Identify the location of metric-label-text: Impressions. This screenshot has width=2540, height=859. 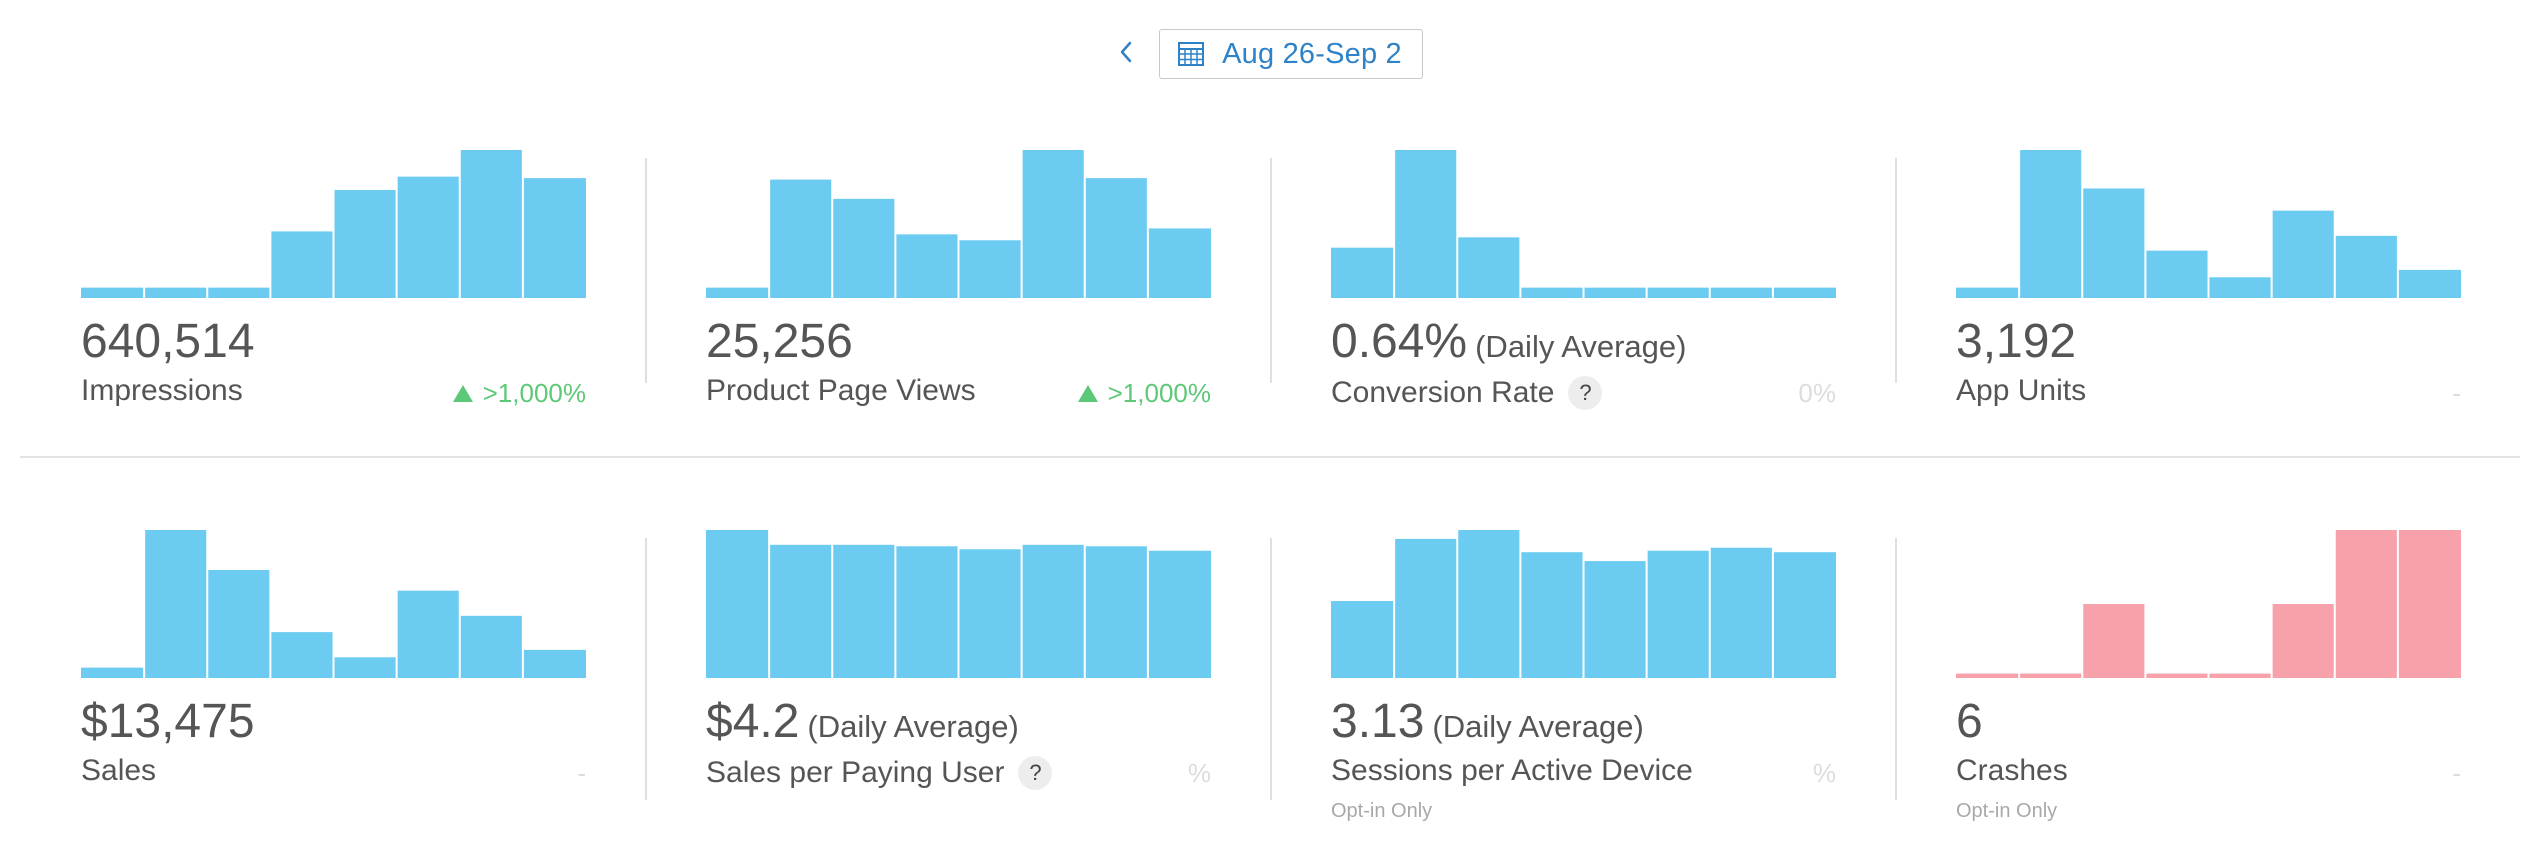
(162, 390).